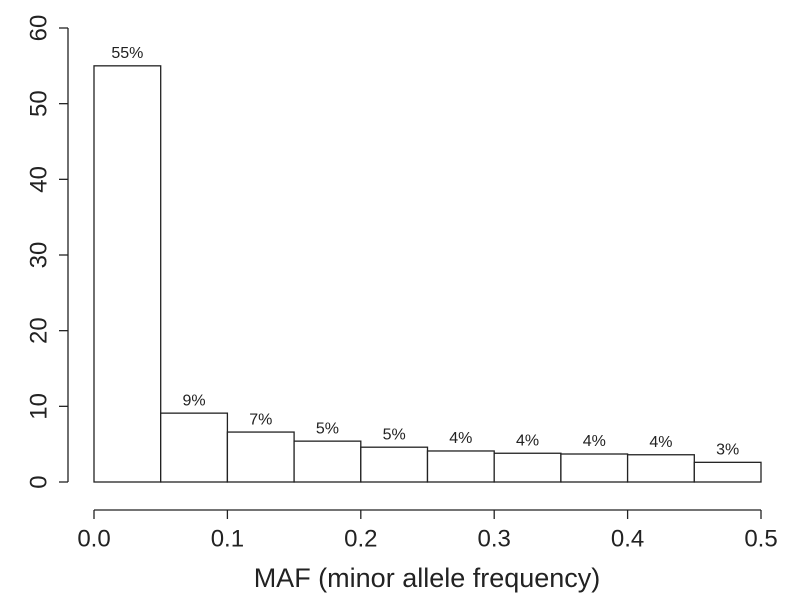  What do you see at coordinates (727, 450) in the screenshot?
I see `value-label: 3%` at bounding box center [727, 450].